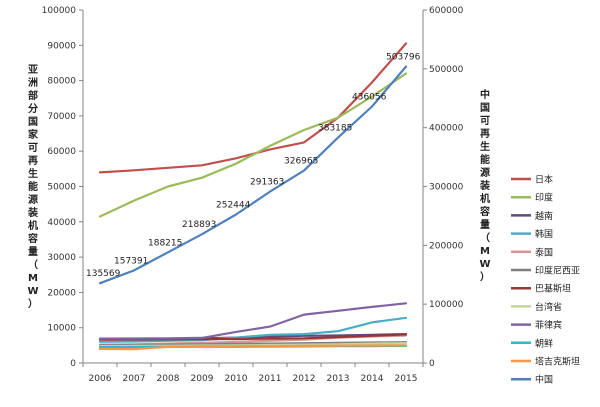 The image size is (600, 407). What do you see at coordinates (61, 152) in the screenshot?
I see `left-tick-label: 60000` at bounding box center [61, 152].